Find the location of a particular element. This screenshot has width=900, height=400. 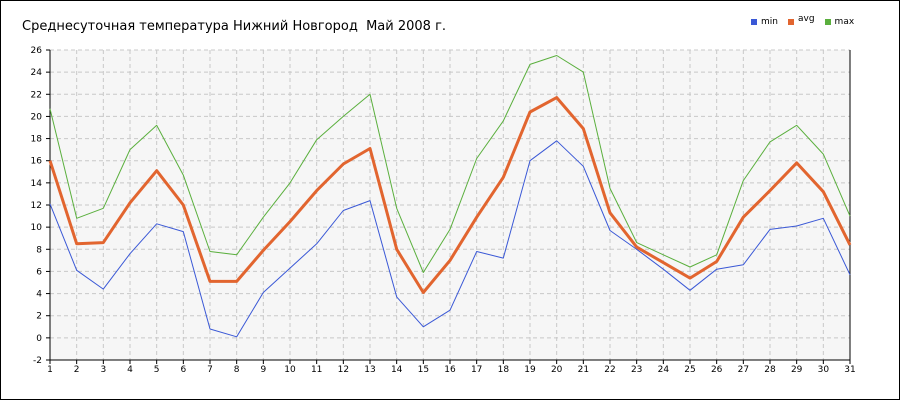

y-tick-label: 2 is located at coordinates (39, 317).